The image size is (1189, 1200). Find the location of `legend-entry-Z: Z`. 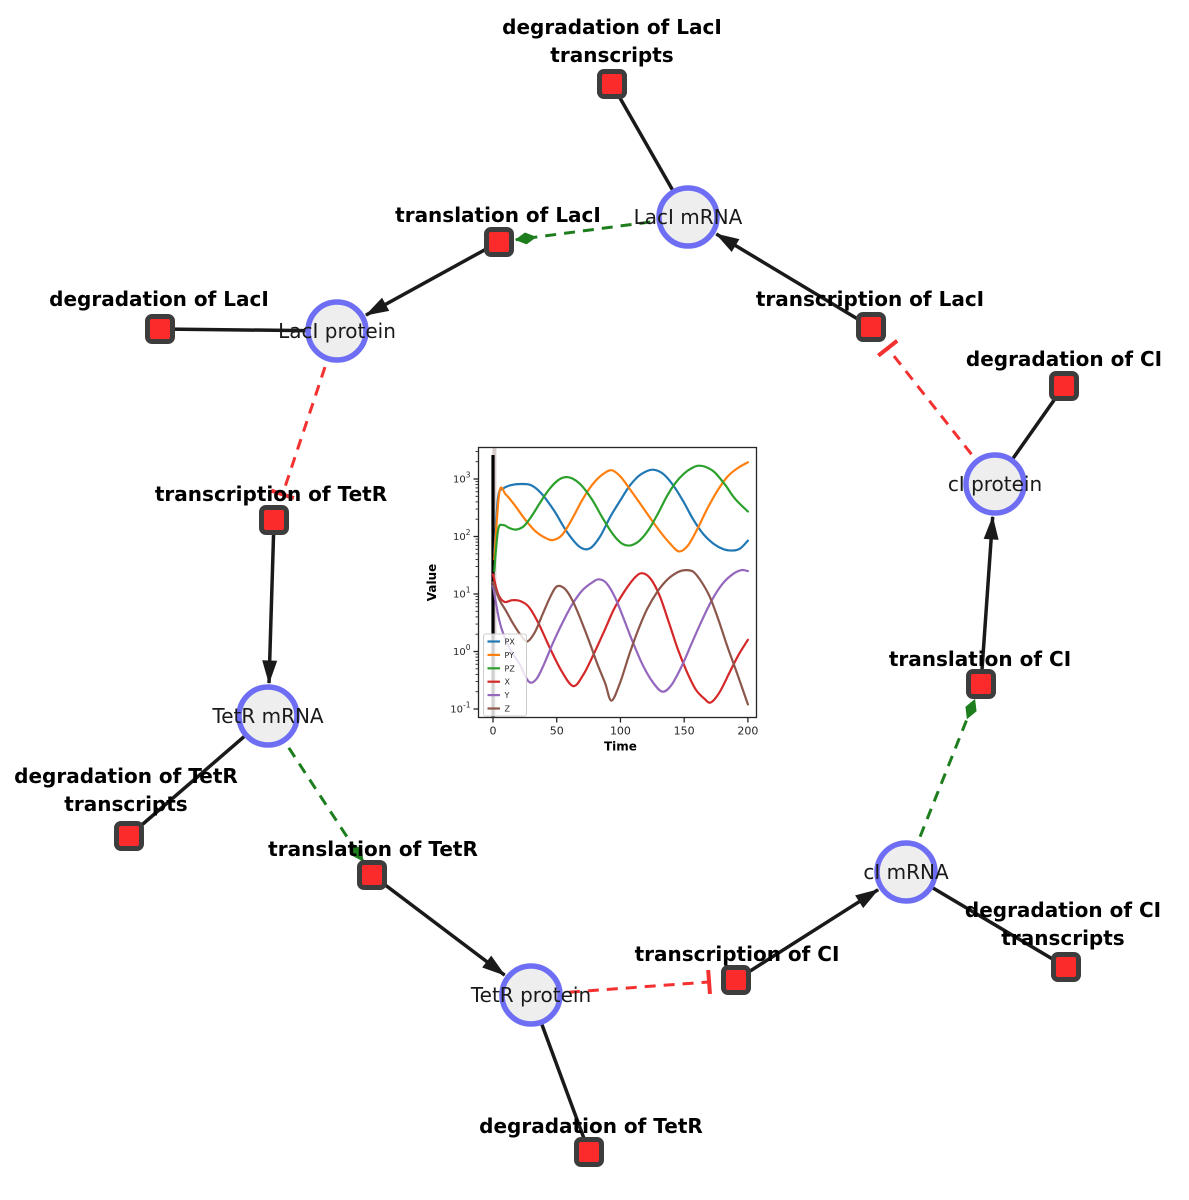

legend-entry-Z: Z is located at coordinates (508, 709).